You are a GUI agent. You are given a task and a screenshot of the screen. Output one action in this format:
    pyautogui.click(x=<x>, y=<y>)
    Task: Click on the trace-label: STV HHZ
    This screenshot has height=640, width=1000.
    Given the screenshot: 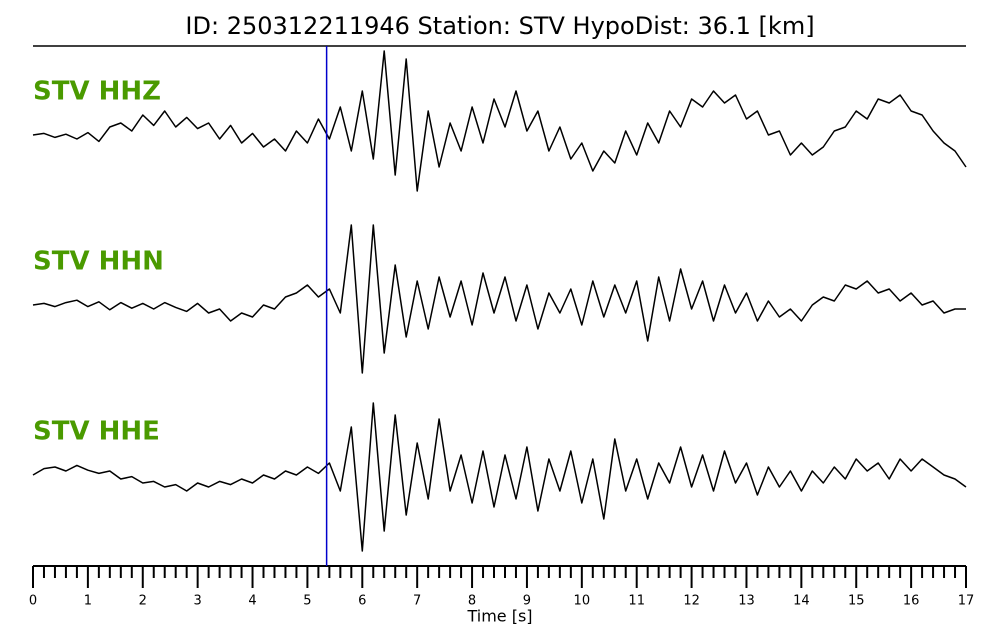 What is the action you would take?
    pyautogui.click(x=97, y=92)
    